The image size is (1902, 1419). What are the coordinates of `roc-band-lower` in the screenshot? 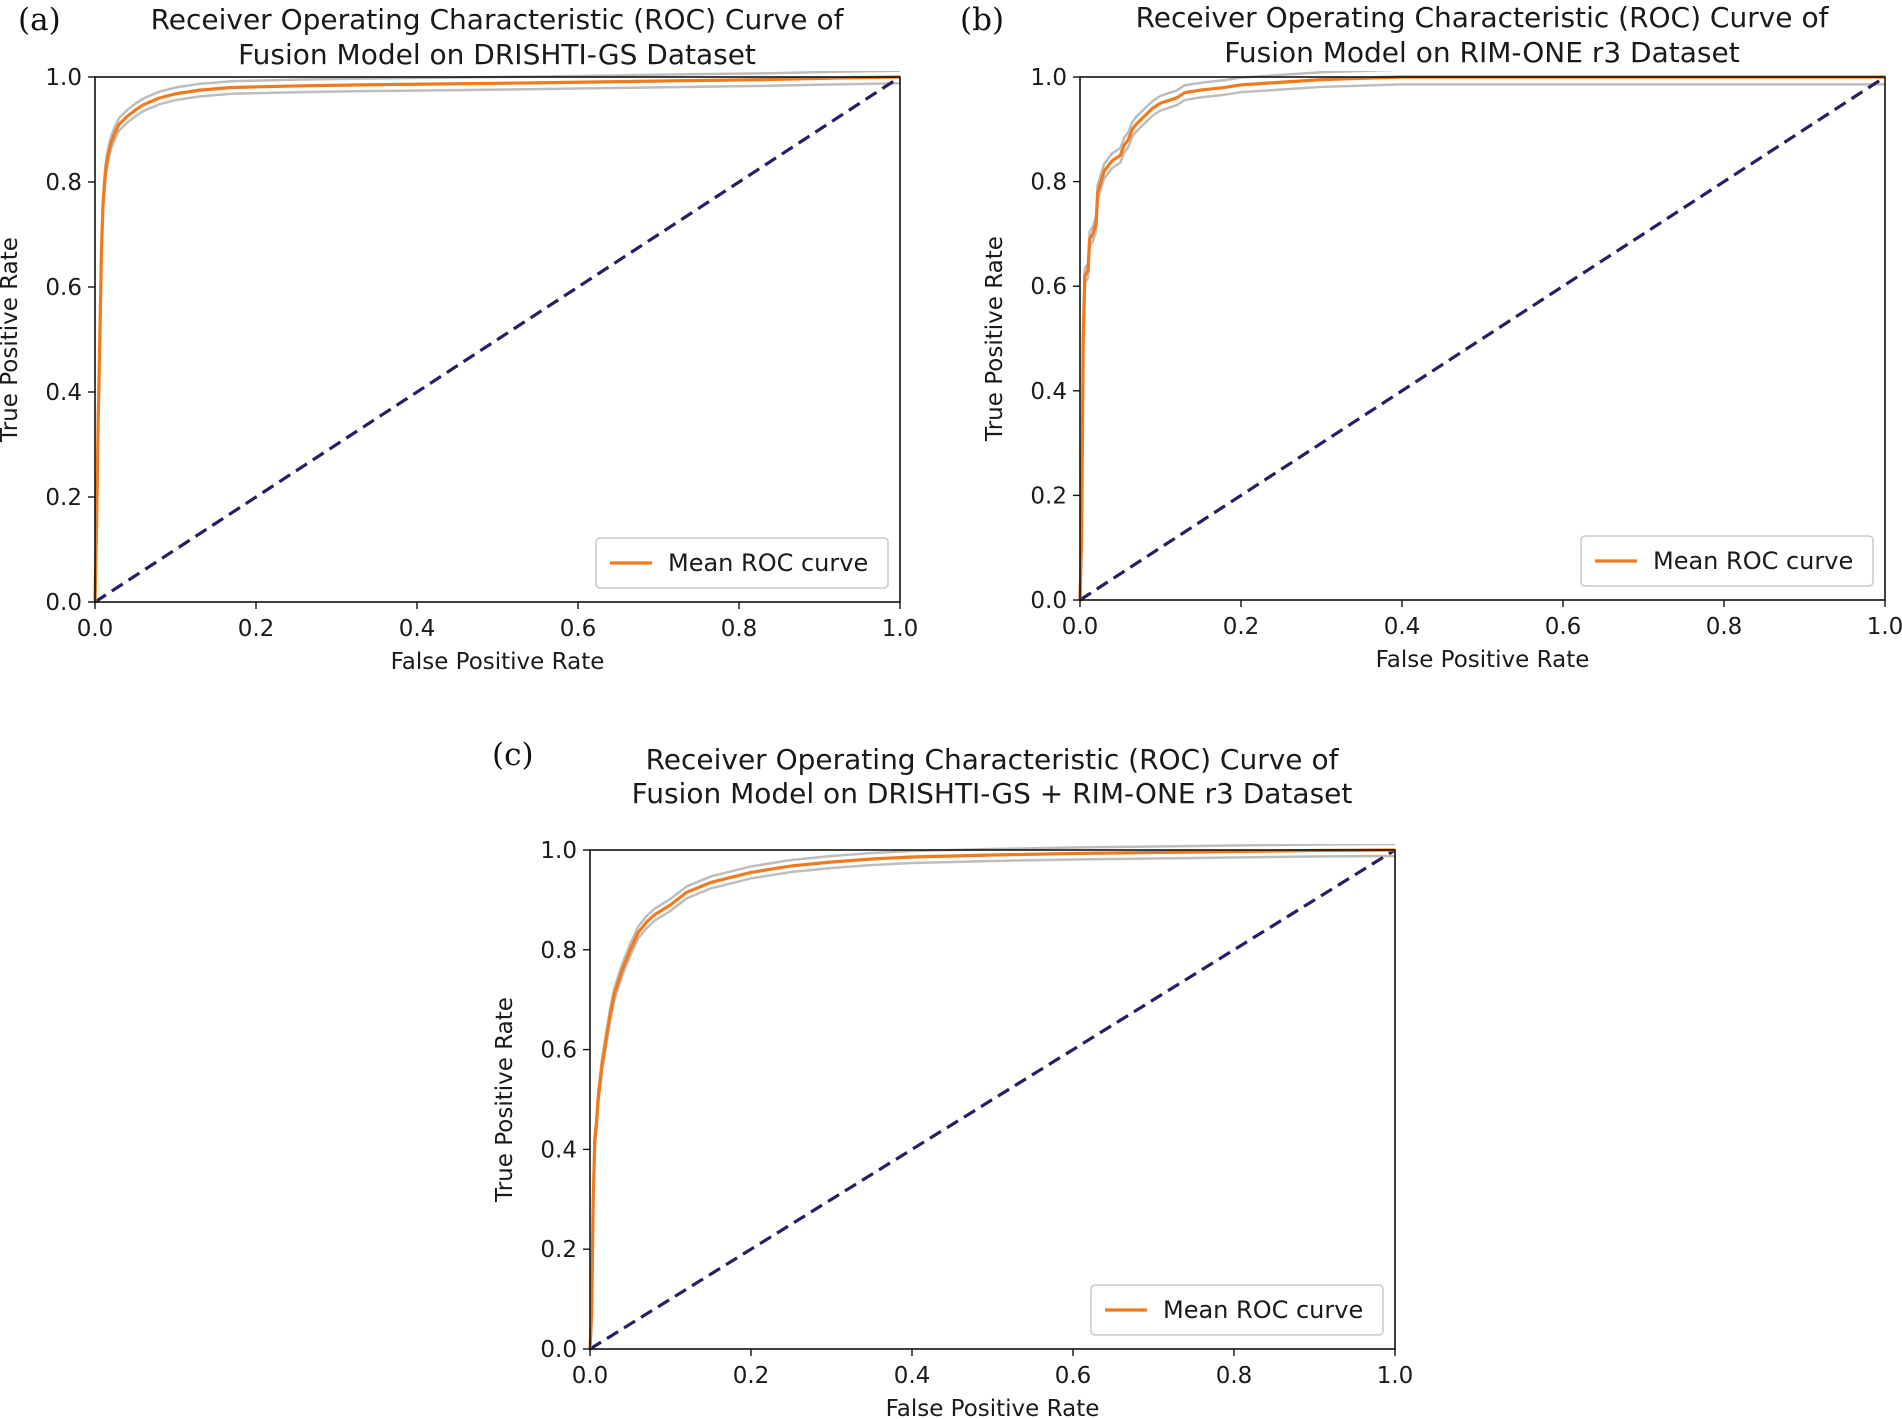 It's located at (992, 1102).